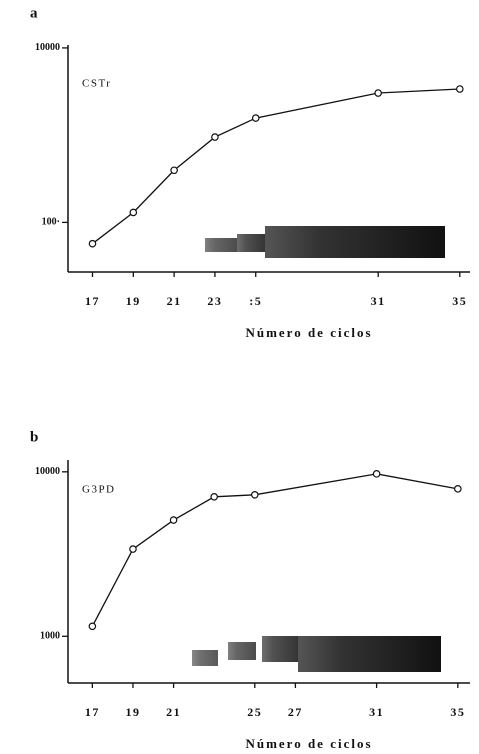  What do you see at coordinates (34, 13) in the screenshot?
I see `panel-label: a` at bounding box center [34, 13].